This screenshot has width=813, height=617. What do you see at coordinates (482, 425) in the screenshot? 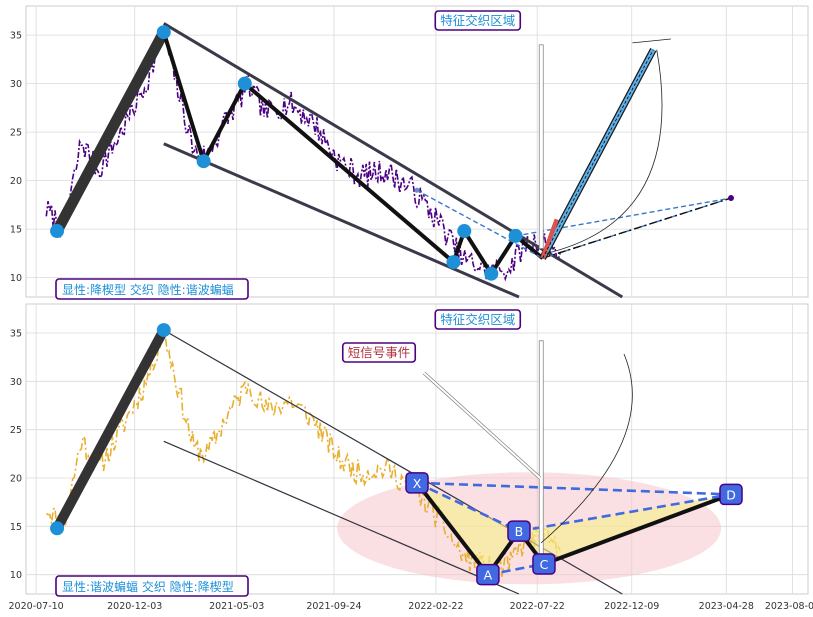
I see `signal-arrow` at bounding box center [482, 425].